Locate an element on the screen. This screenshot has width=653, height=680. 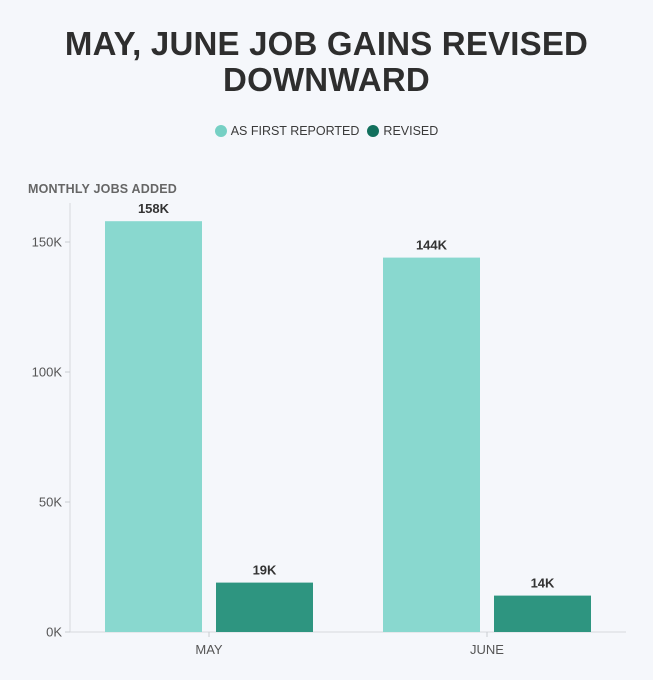
legend-item-revised: REVISED is located at coordinates (402, 131).